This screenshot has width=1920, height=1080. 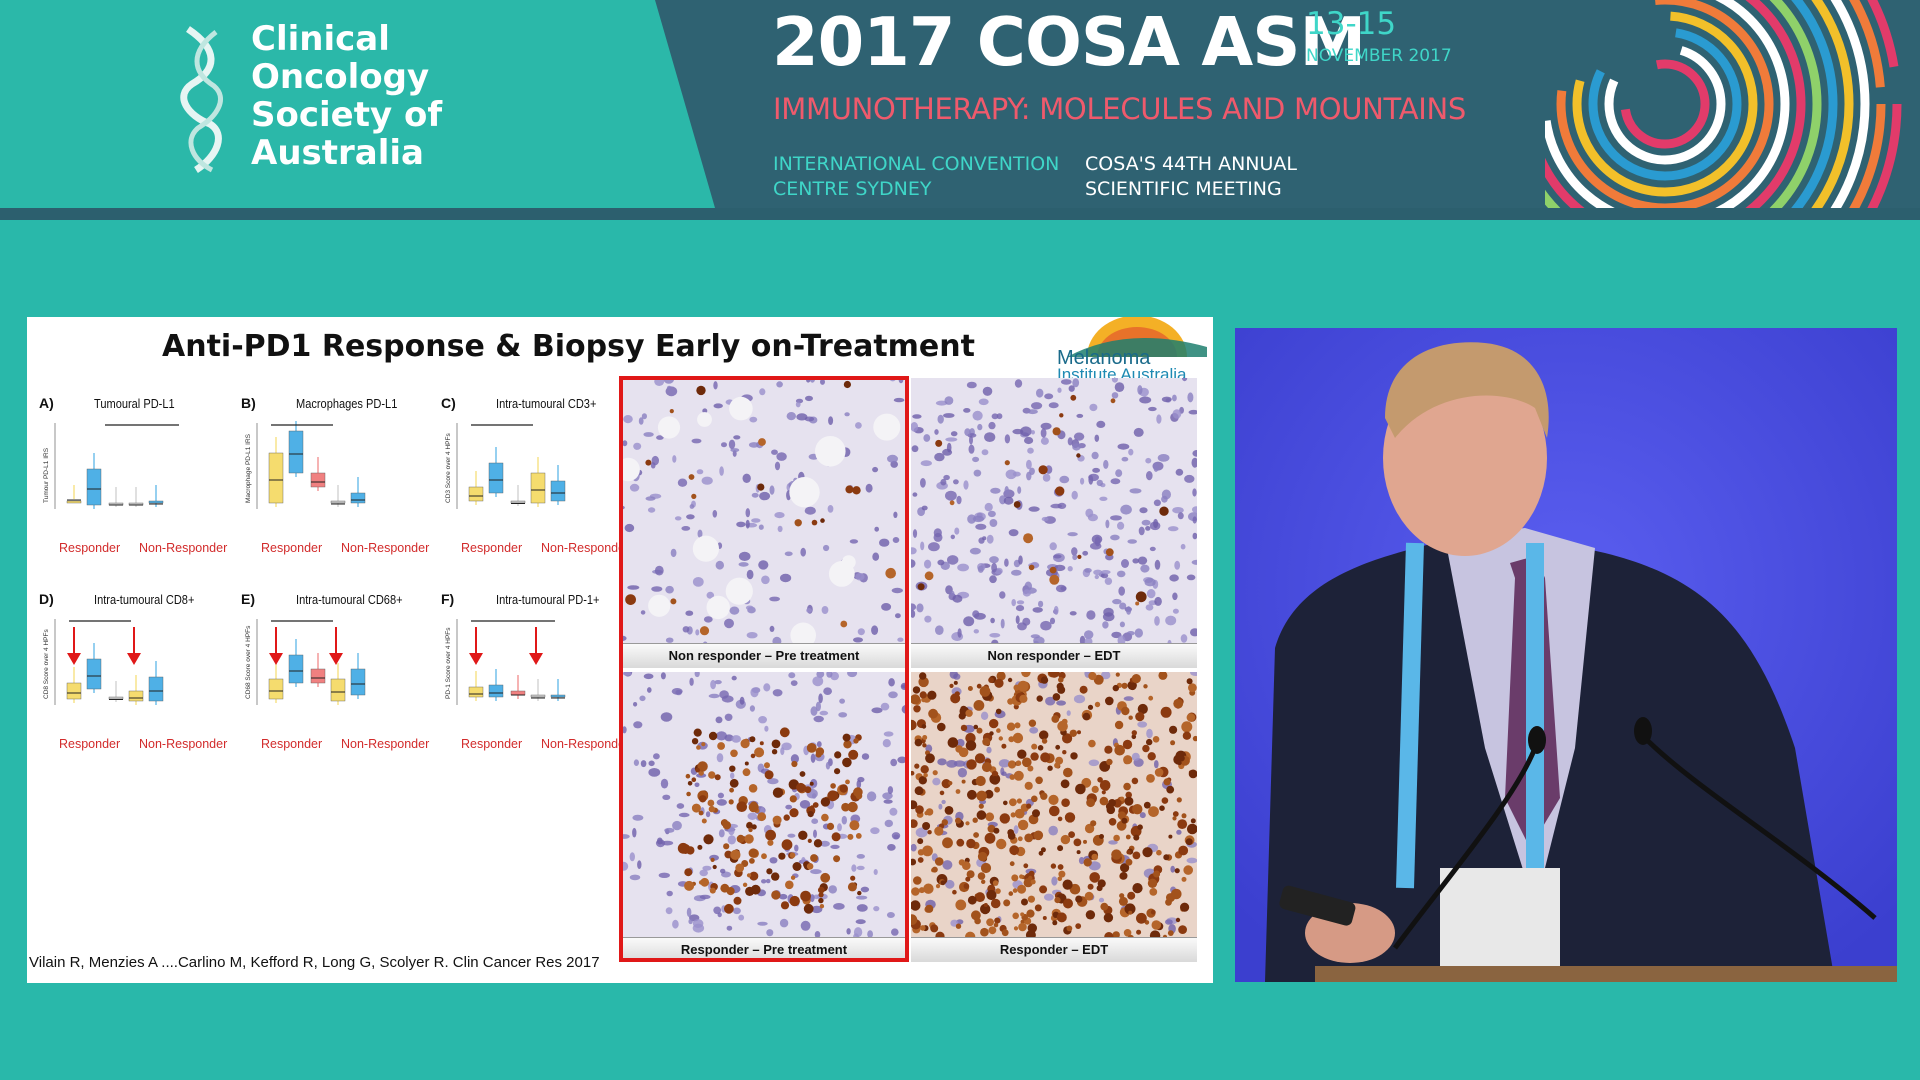 I want to click on banner-divider, so click(x=960, y=214).